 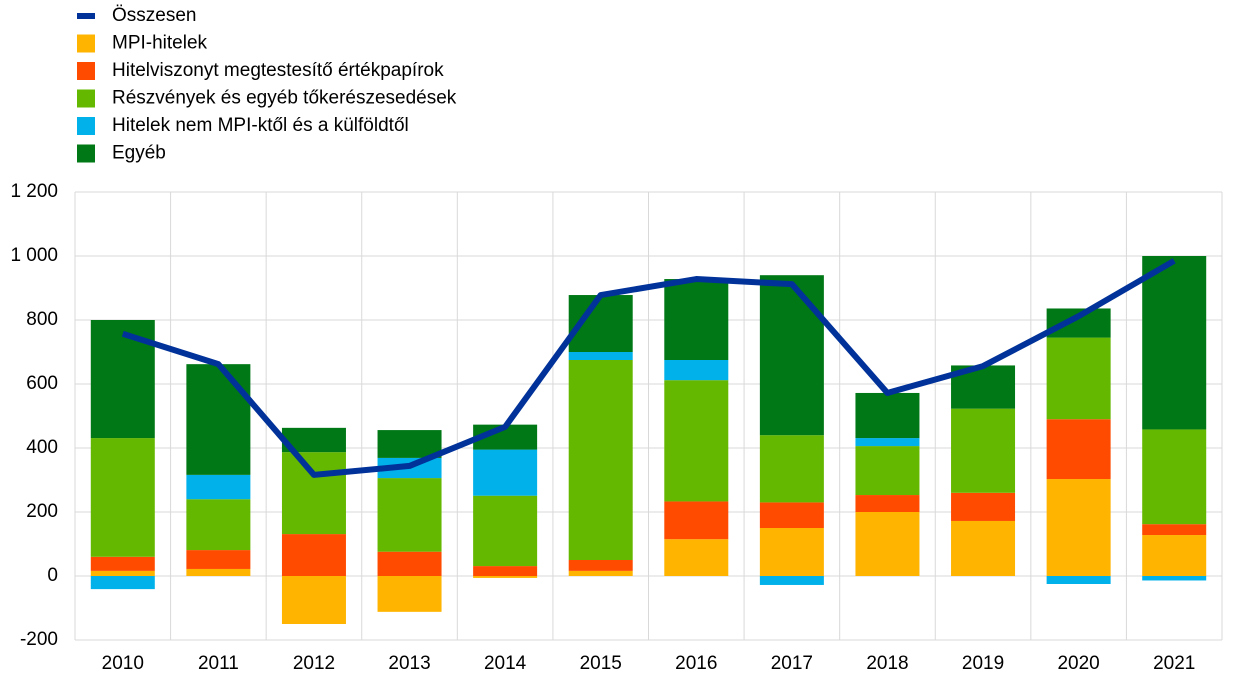 What do you see at coordinates (52, 575) in the screenshot?
I see `y-tick-label: 0` at bounding box center [52, 575].